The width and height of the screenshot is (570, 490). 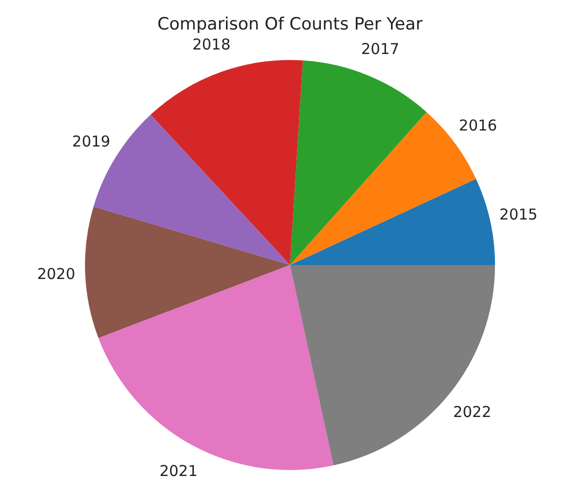 What do you see at coordinates (178, 471) in the screenshot?
I see `slice-label: 2021` at bounding box center [178, 471].